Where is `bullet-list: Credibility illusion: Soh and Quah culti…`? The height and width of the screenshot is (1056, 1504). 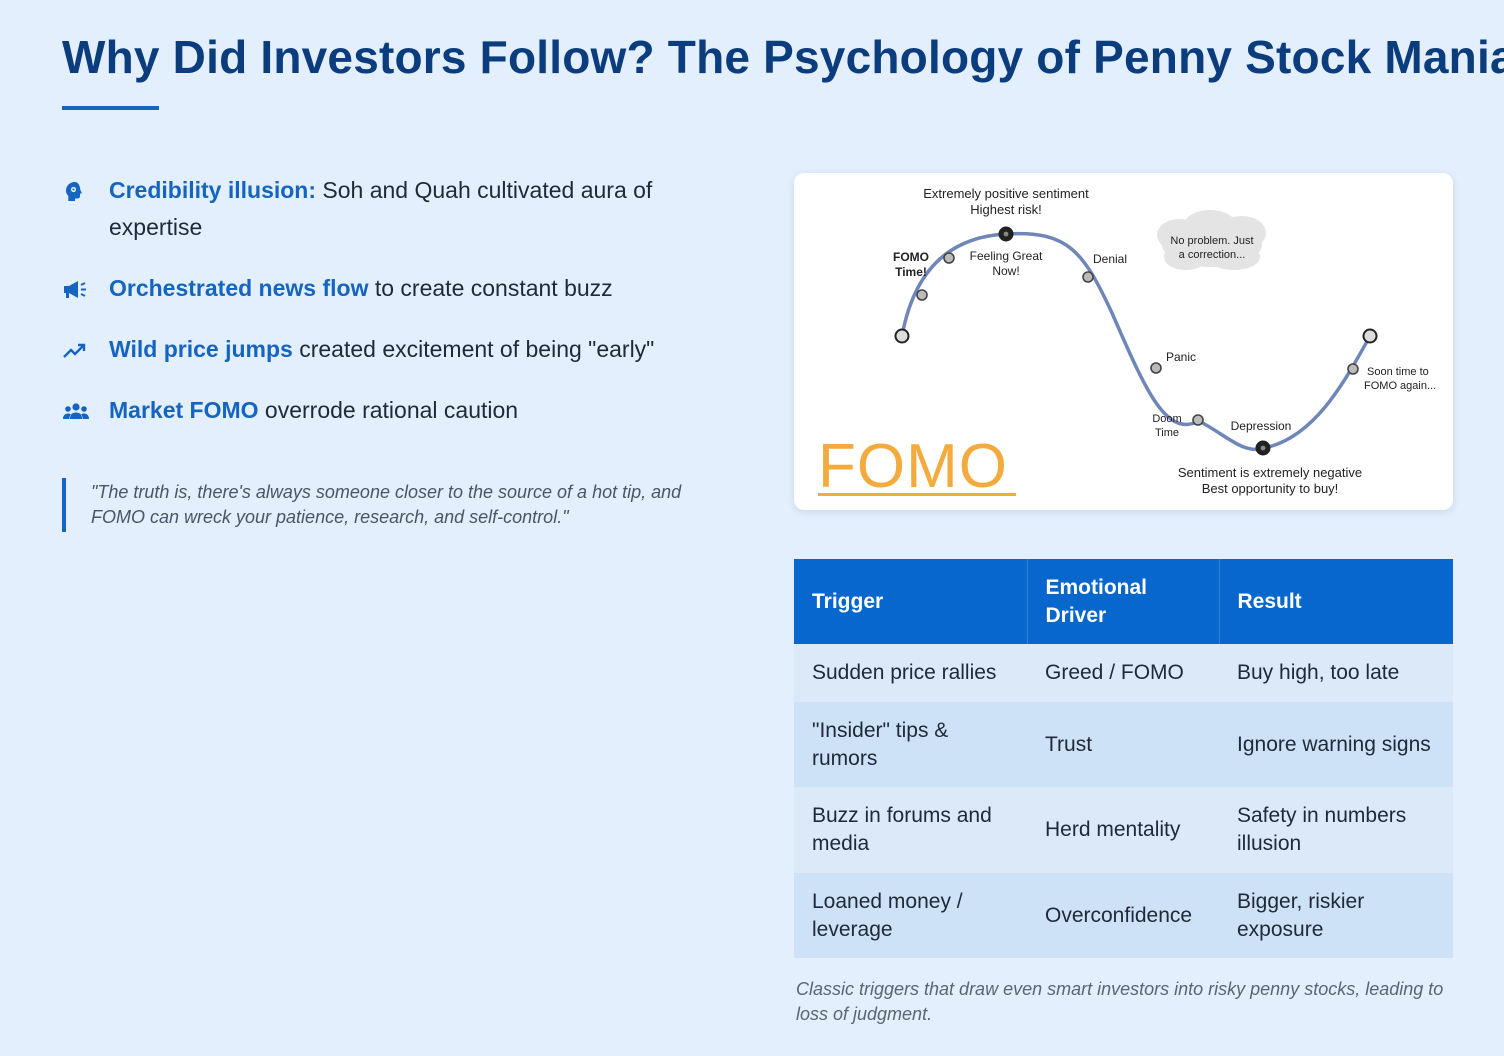 bullet-list: Credibility illusion: Soh and Quah culti… is located at coordinates (392, 300).